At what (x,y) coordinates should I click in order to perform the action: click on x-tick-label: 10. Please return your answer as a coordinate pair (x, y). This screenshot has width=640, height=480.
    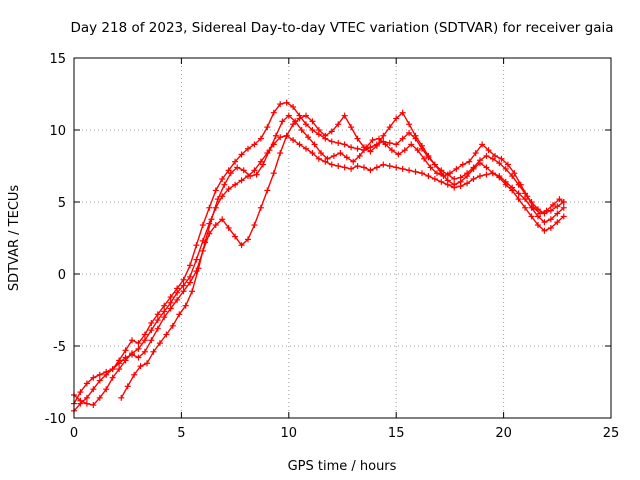
    Looking at the image, I should click on (289, 433).